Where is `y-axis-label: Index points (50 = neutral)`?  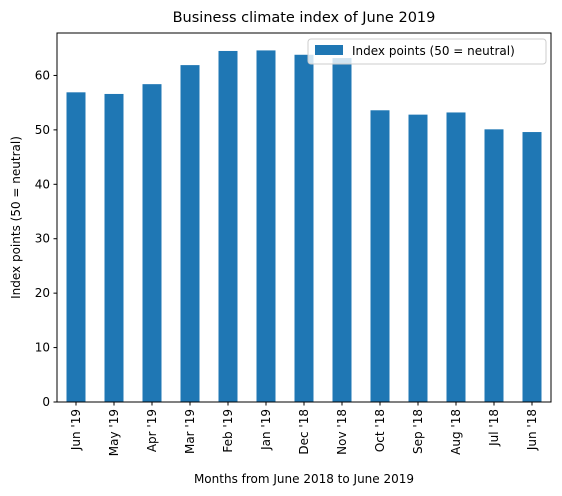
y-axis-label: Index points (50 = neutral) is located at coordinates (16, 217).